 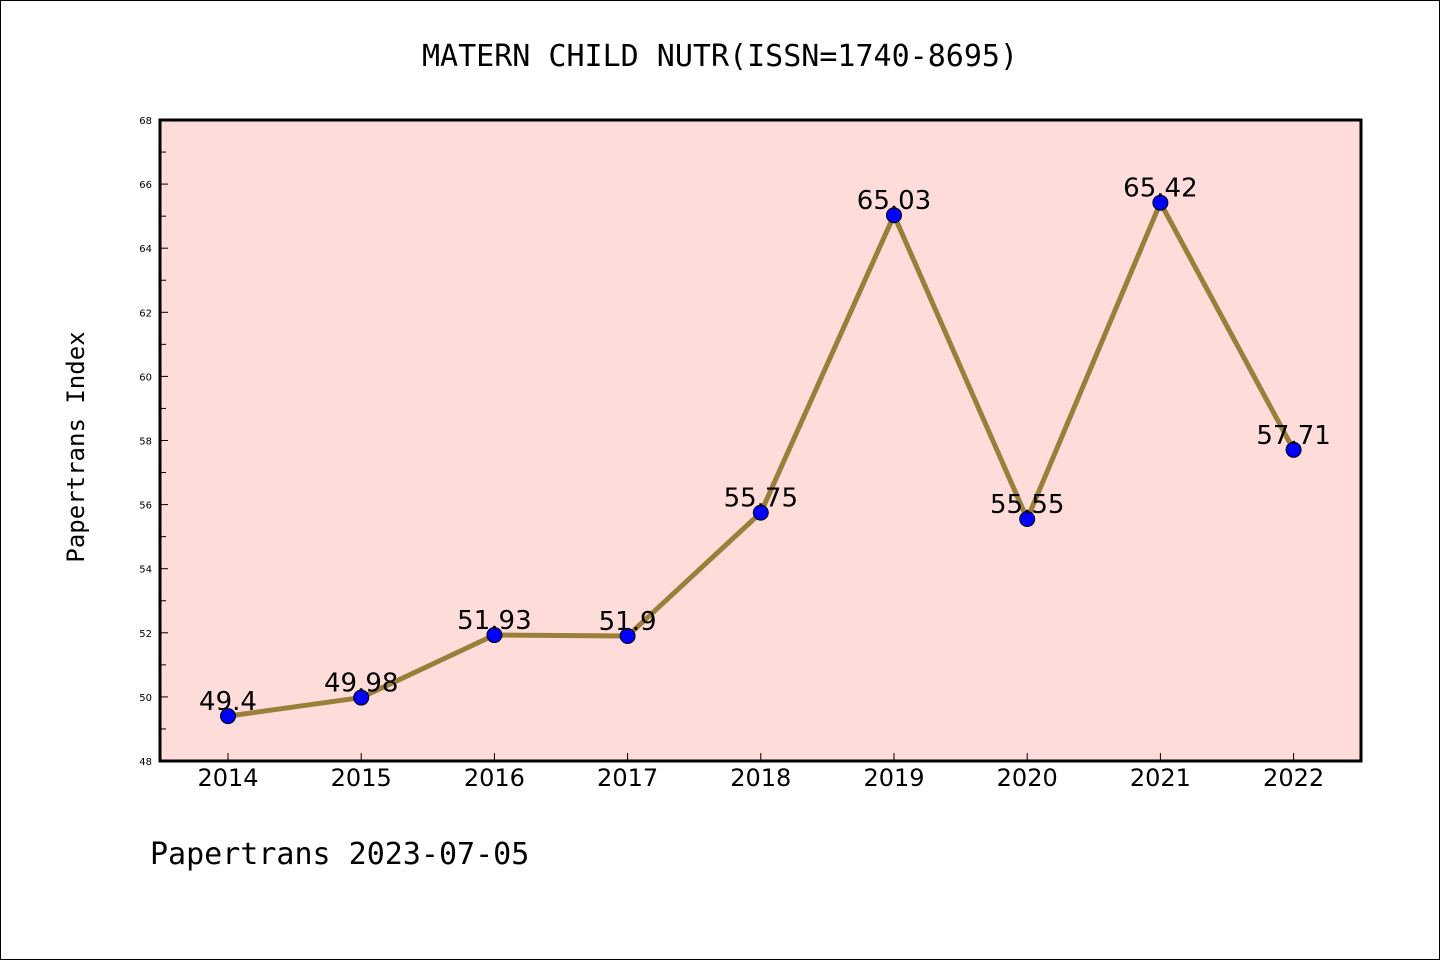 What do you see at coordinates (153, 442) in the screenshot?
I see `y-axis: 48 50 52 54 56 58 60 62 64 66 68` at bounding box center [153, 442].